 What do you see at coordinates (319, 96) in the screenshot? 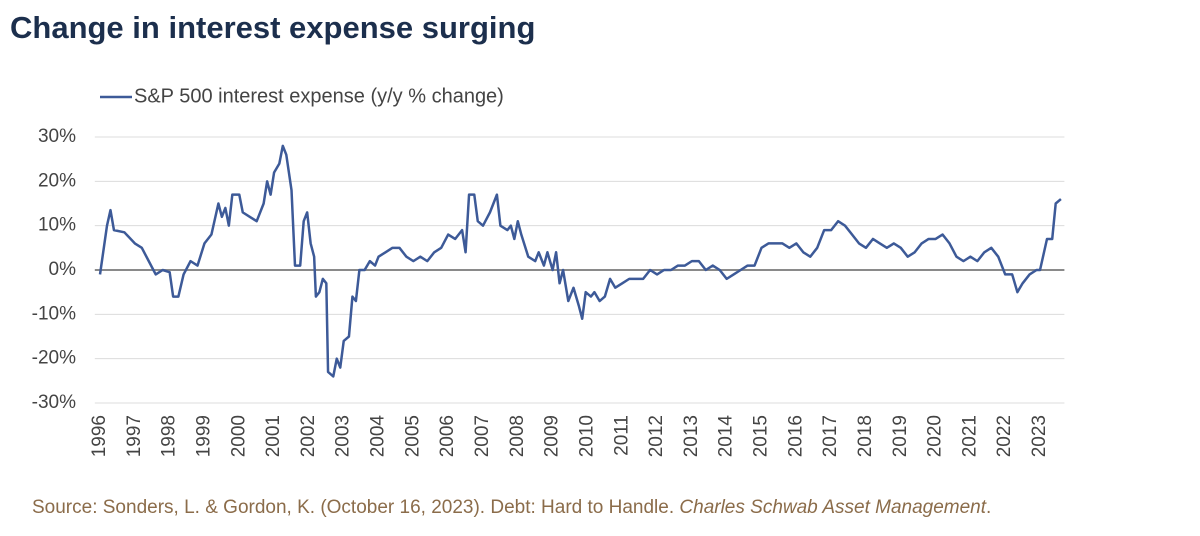
I see `legend-label: S&P 500 interest expense (y/y % change)` at bounding box center [319, 96].